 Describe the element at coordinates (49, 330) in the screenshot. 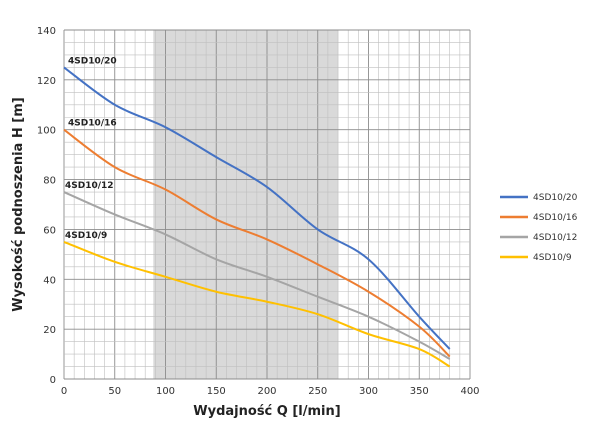

I see `y-tick-label: 20` at that location.